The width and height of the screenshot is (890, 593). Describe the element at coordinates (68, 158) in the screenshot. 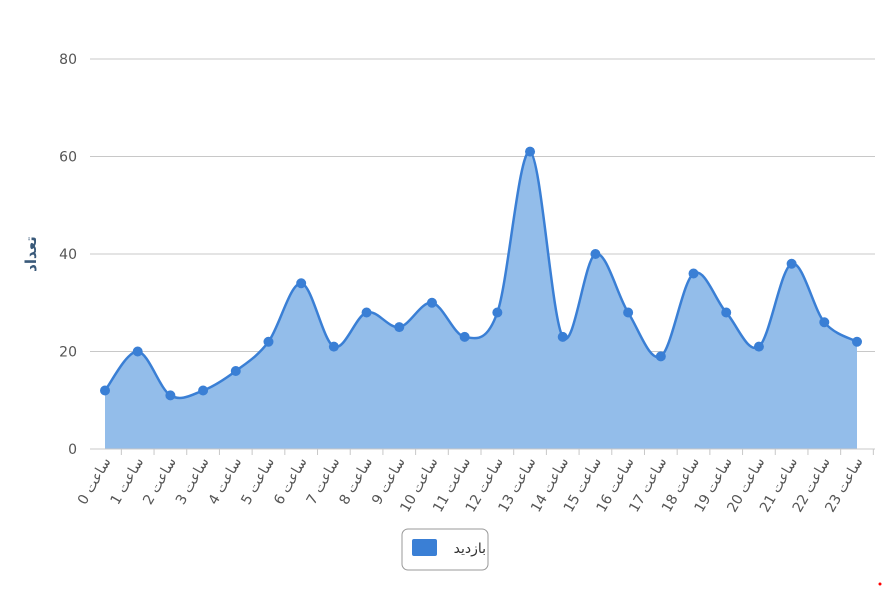

I see `y-tick-60: 60` at that location.